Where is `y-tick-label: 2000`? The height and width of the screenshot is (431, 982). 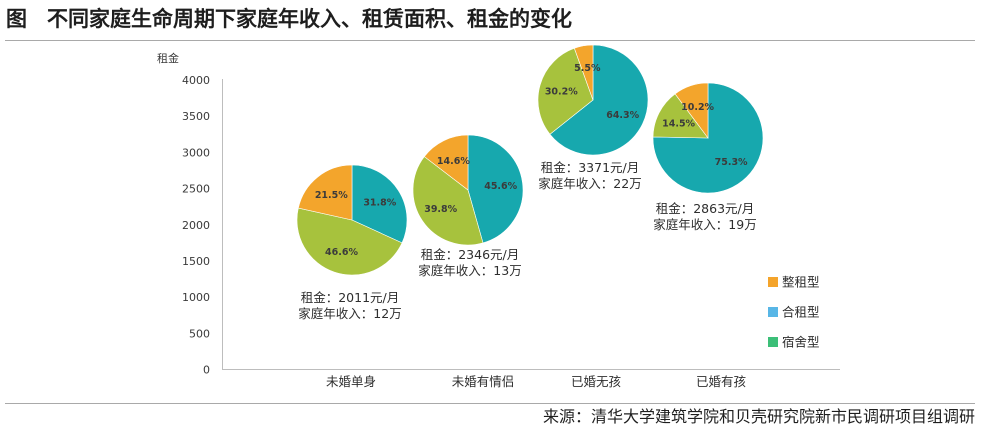 y-tick-label: 2000 is located at coordinates (196, 225).